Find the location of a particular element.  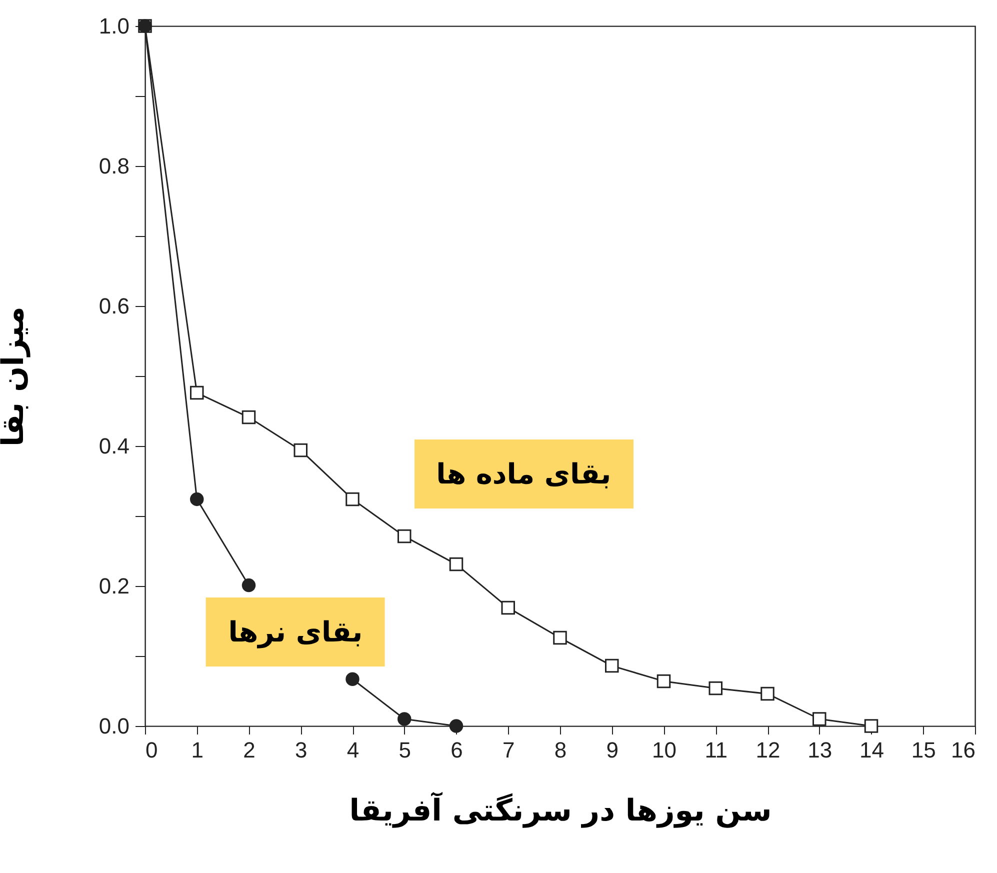

x-axis-title: سن یوزها در سرنگتی آفریقا is located at coordinates (560, 810).